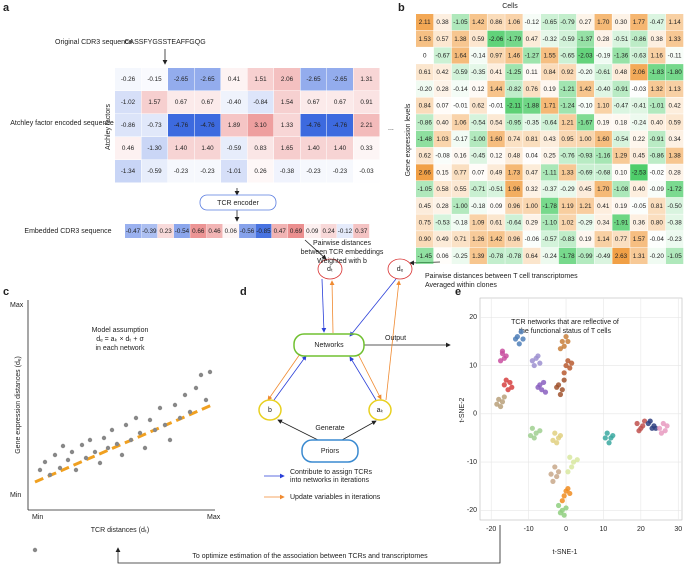 This screenshot has width=685, height=566. What do you see at coordinates (329, 480) in the screenshot?
I see `legend-text: into networks in iterations` at bounding box center [329, 480].